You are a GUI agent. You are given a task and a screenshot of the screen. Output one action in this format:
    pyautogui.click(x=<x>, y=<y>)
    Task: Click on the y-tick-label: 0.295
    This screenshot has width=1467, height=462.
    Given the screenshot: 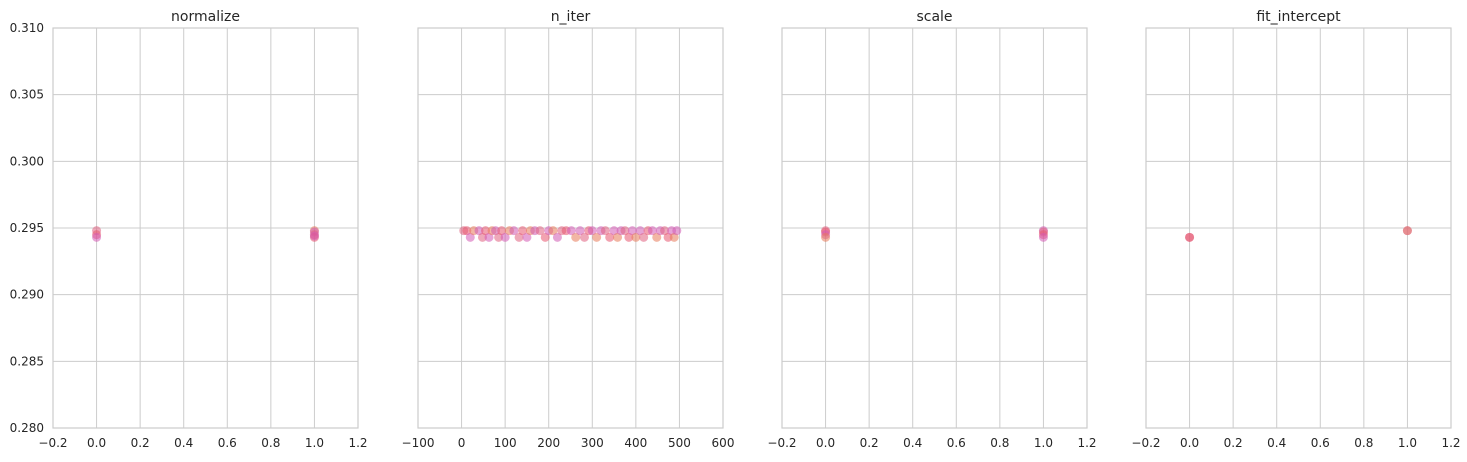 What is the action you would take?
    pyautogui.click(x=27, y=228)
    